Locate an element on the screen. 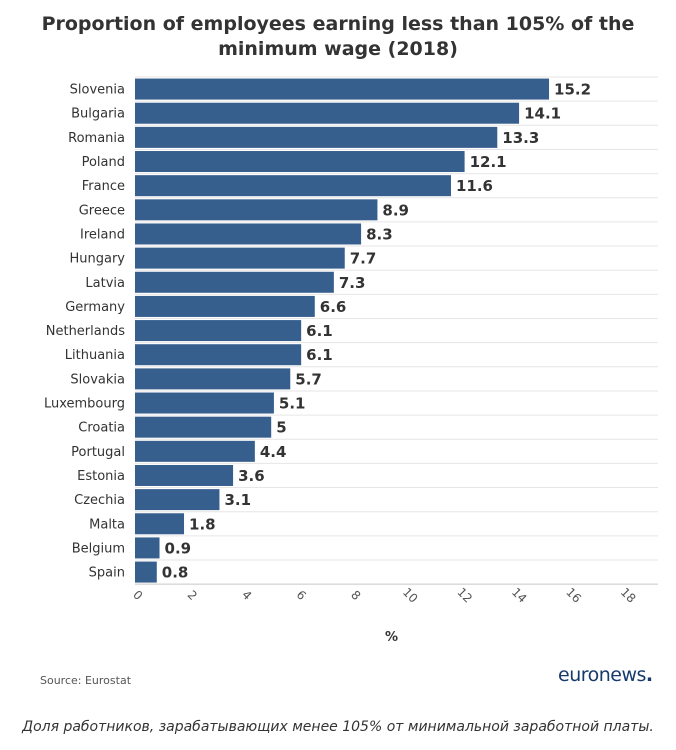  value-label: 14.1 is located at coordinates (542, 114).